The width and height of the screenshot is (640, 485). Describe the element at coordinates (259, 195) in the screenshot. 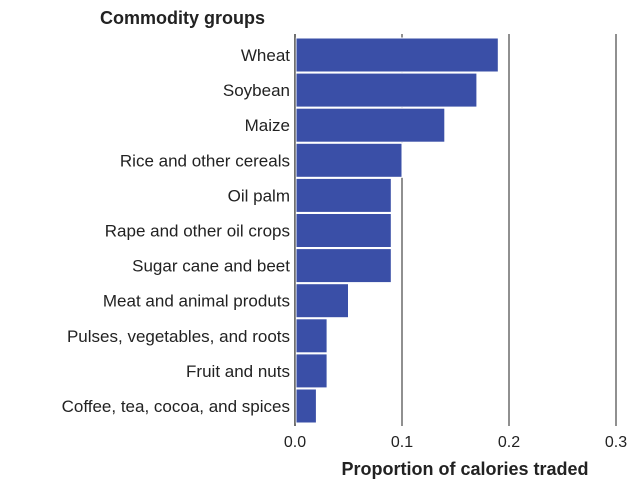

I see `category-label-4: Oil palm` at that location.